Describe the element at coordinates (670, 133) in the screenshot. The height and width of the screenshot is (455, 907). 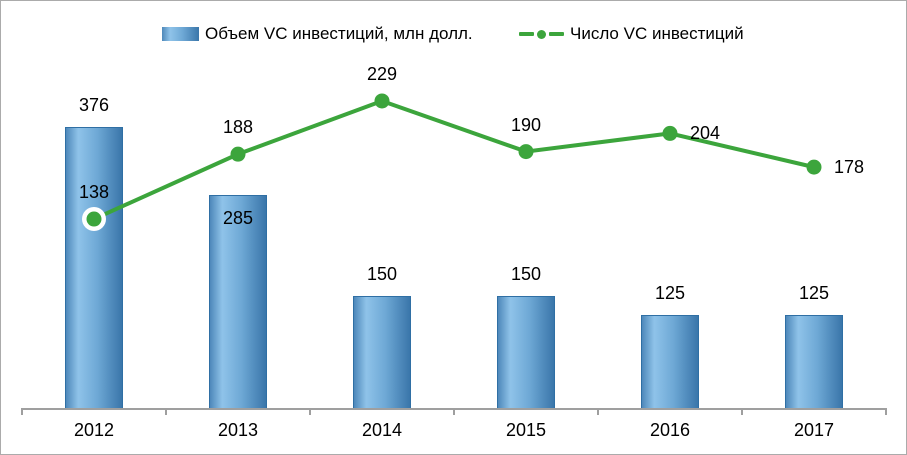
I see `line-marker-2016` at that location.